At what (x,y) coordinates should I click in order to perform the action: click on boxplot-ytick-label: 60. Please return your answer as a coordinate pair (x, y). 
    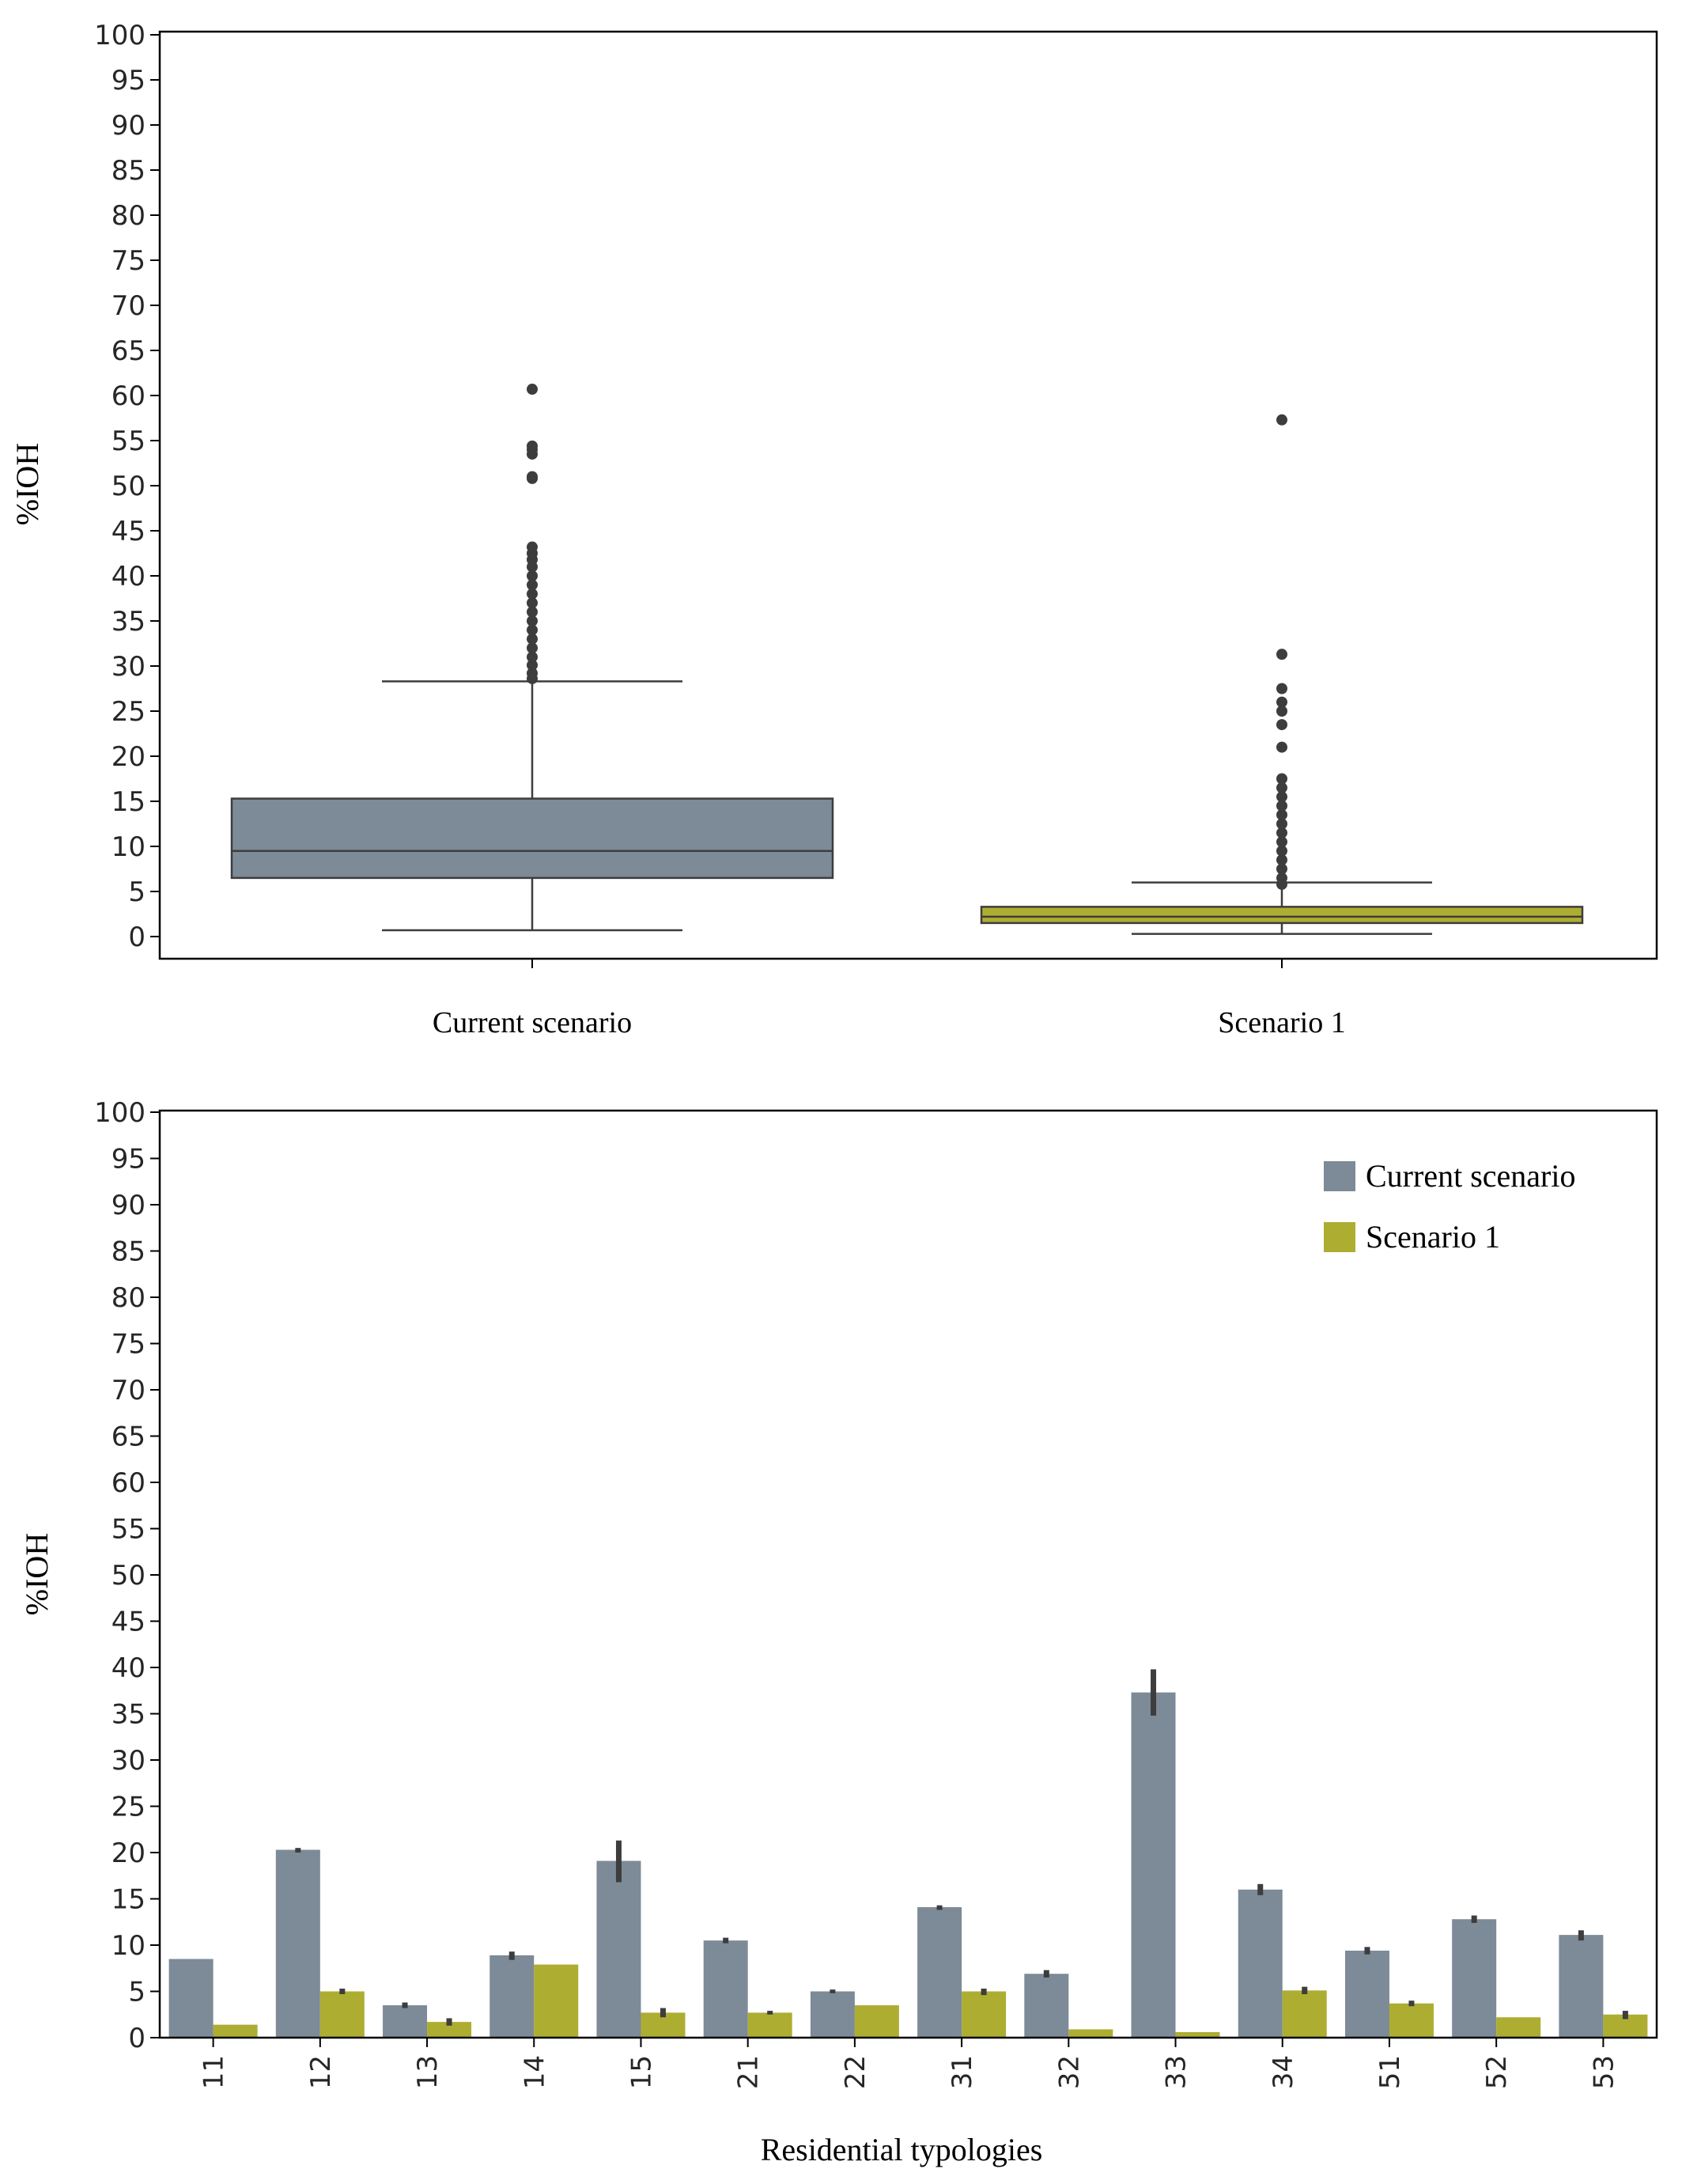
    Looking at the image, I should click on (129, 396).